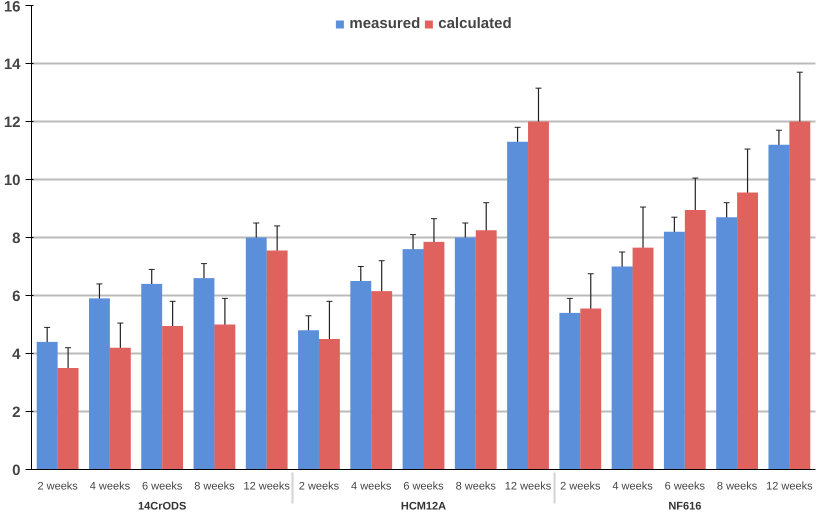  I want to click on y-tick-label: 2, so click(16, 412).